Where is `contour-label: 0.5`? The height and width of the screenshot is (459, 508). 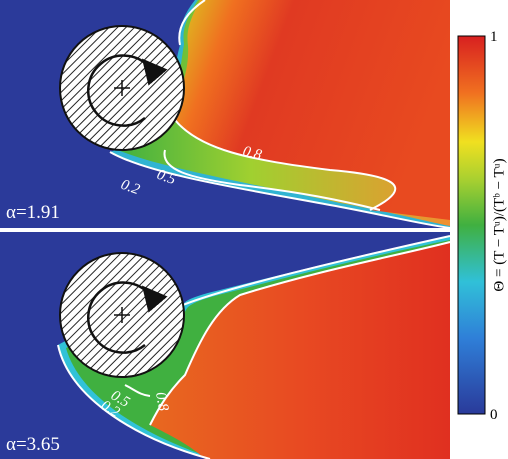
contour-label: 0.5 is located at coordinates (167, 178).